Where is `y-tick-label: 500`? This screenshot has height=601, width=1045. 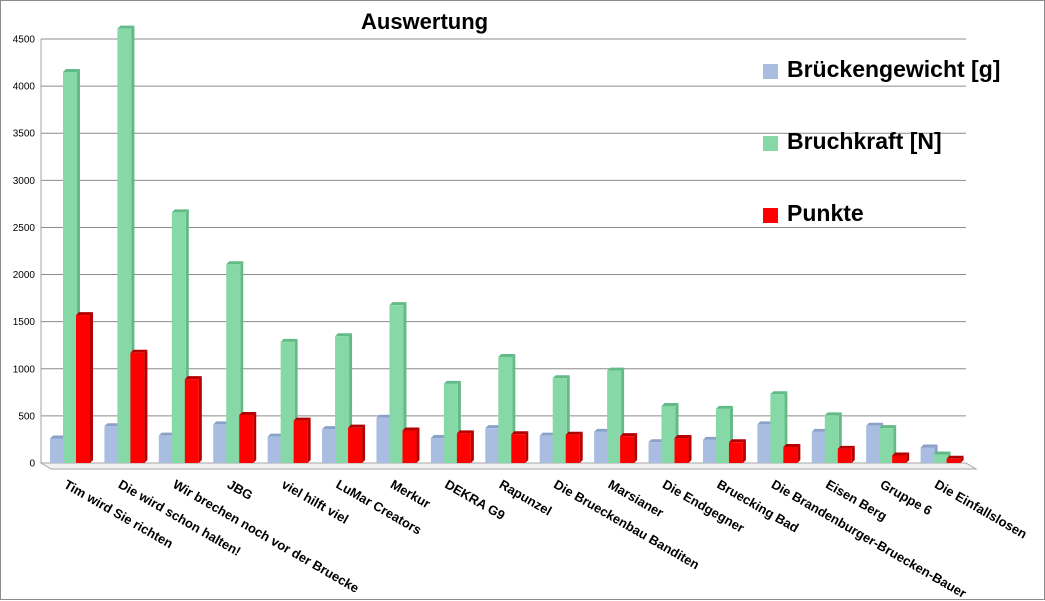 y-tick-label: 500 is located at coordinates (26, 416).